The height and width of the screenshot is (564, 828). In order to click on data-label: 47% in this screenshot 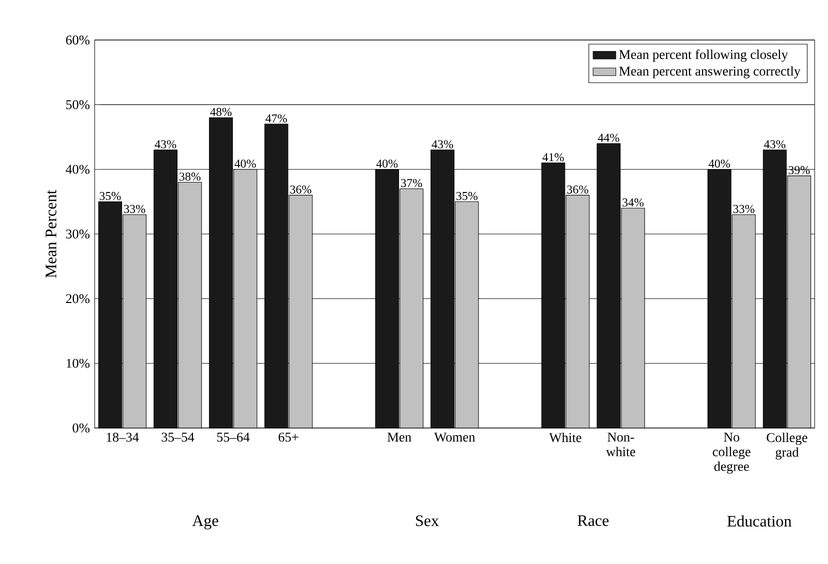, I will do `click(276, 118)`.